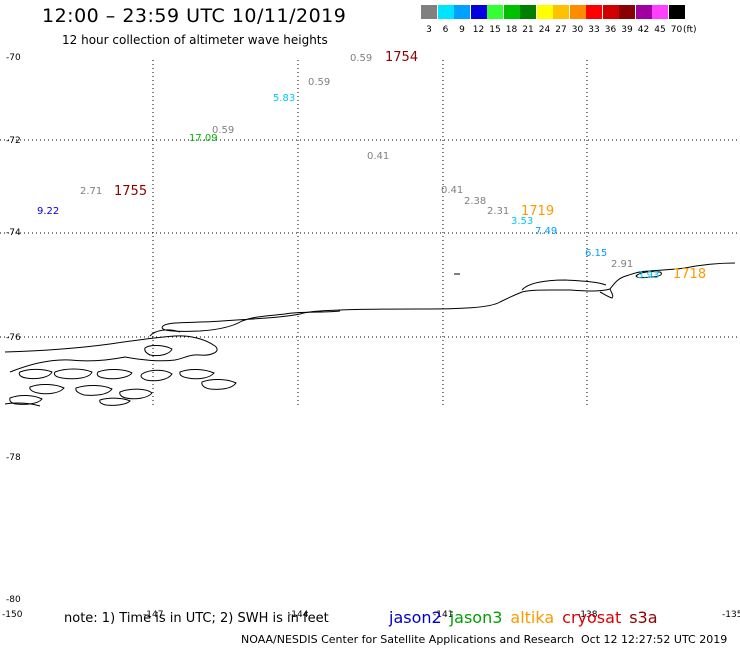 This screenshot has height=650, width=740. Describe the element at coordinates (596, 253) in the screenshot. I see `wave-height-reading: 6.15` at that location.